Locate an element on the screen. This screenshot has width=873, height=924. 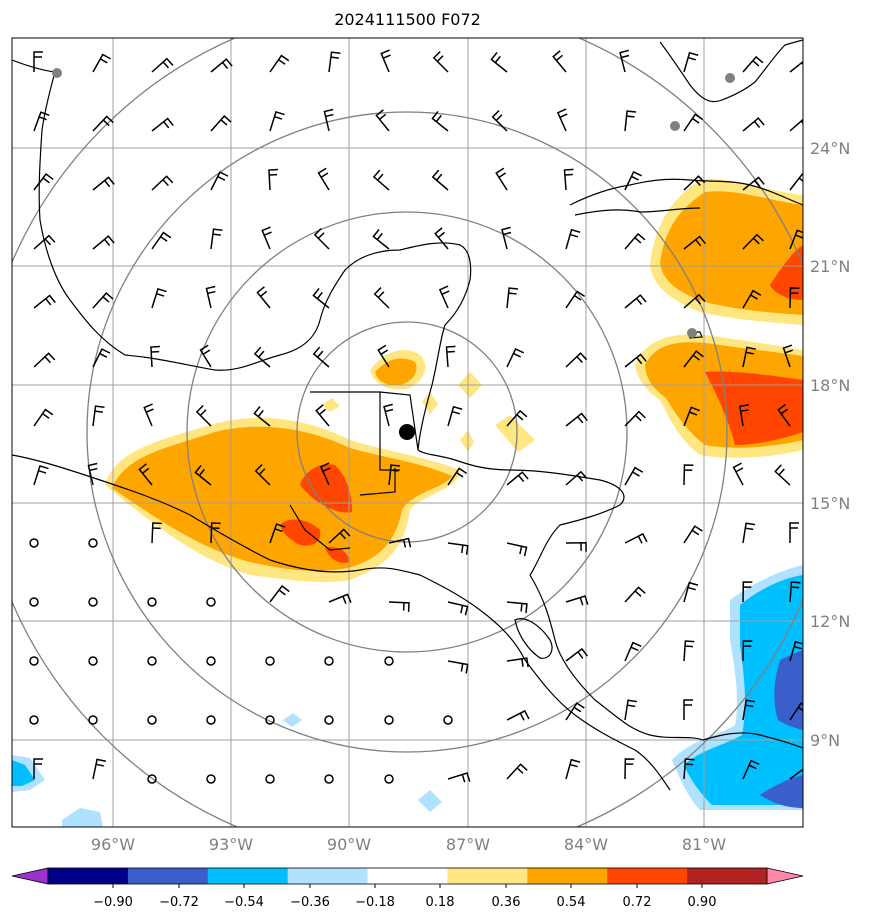
colorbar-tick-label: 0.36 is located at coordinates (506, 902).